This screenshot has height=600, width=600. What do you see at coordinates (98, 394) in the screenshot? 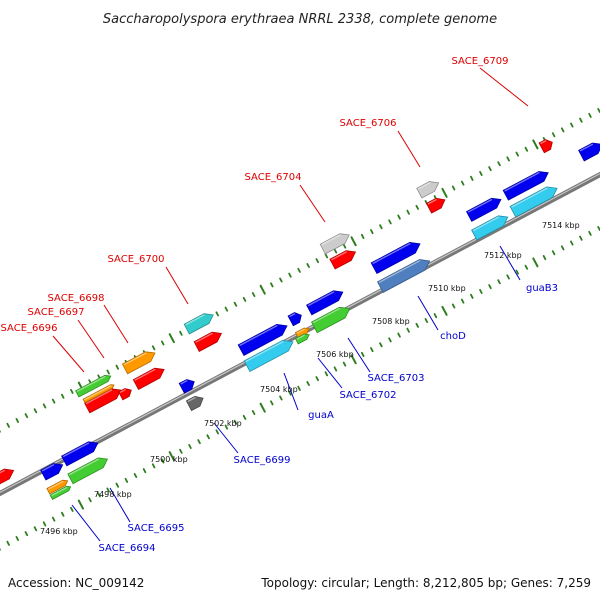
I see `feature-sace-6697-gene` at bounding box center [98, 394].